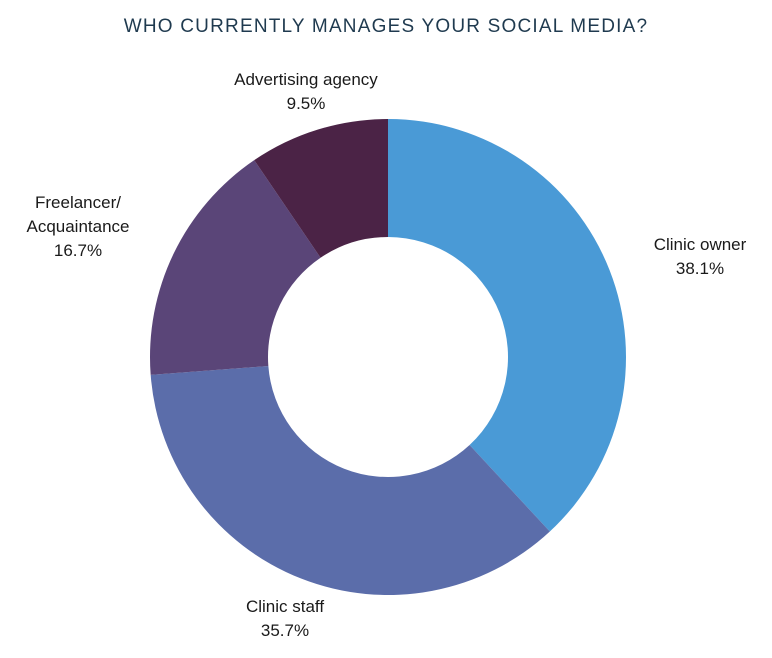 The image size is (772, 658). Describe the element at coordinates (78, 202) in the screenshot. I see `slice-category-label: Freelancer/` at that location.